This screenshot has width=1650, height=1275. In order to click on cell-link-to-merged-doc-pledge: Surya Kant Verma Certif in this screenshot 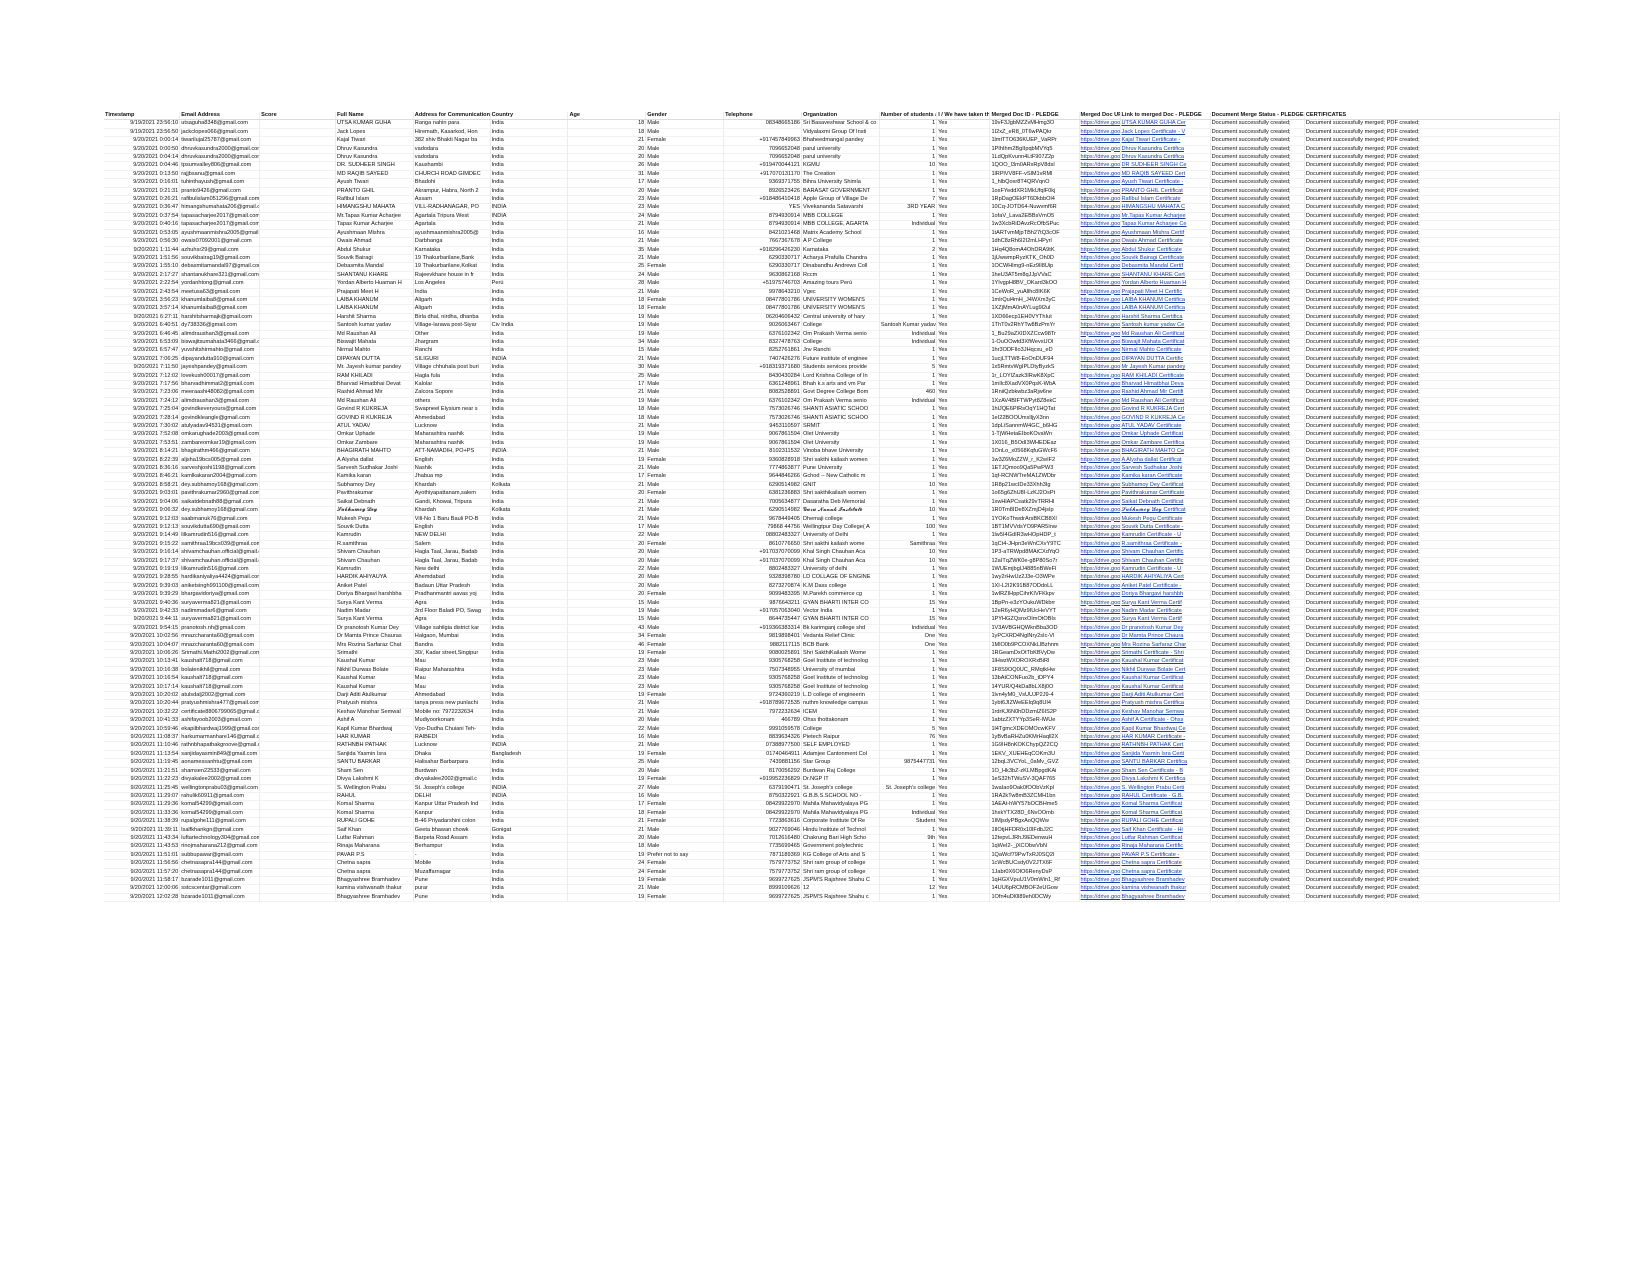, I will do `click(1165, 620)`.